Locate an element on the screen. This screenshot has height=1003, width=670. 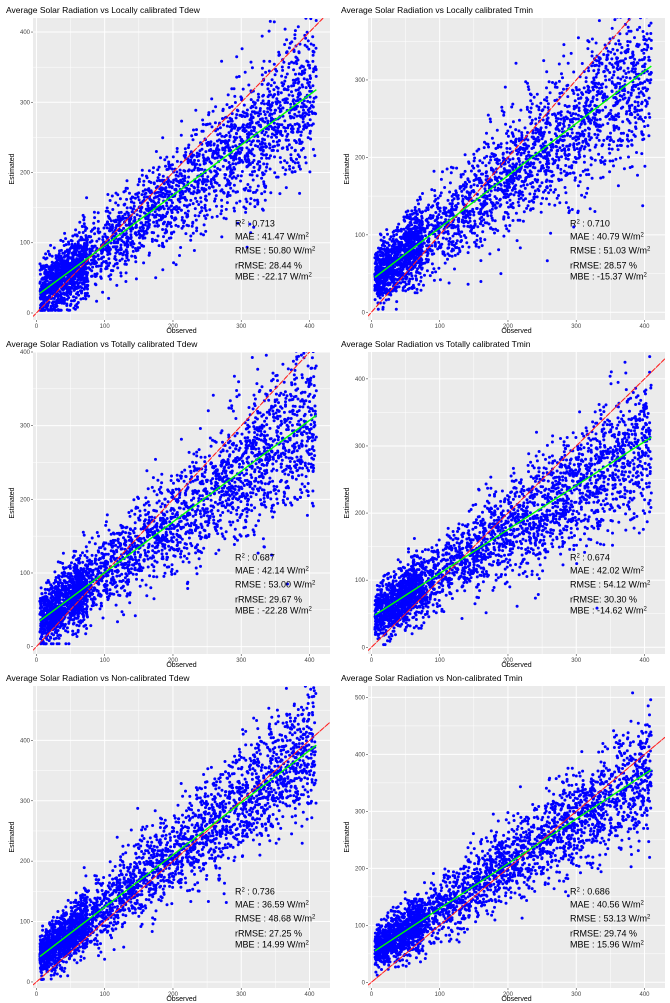
y-tick-label: 300 is located at coordinates (25, 103).